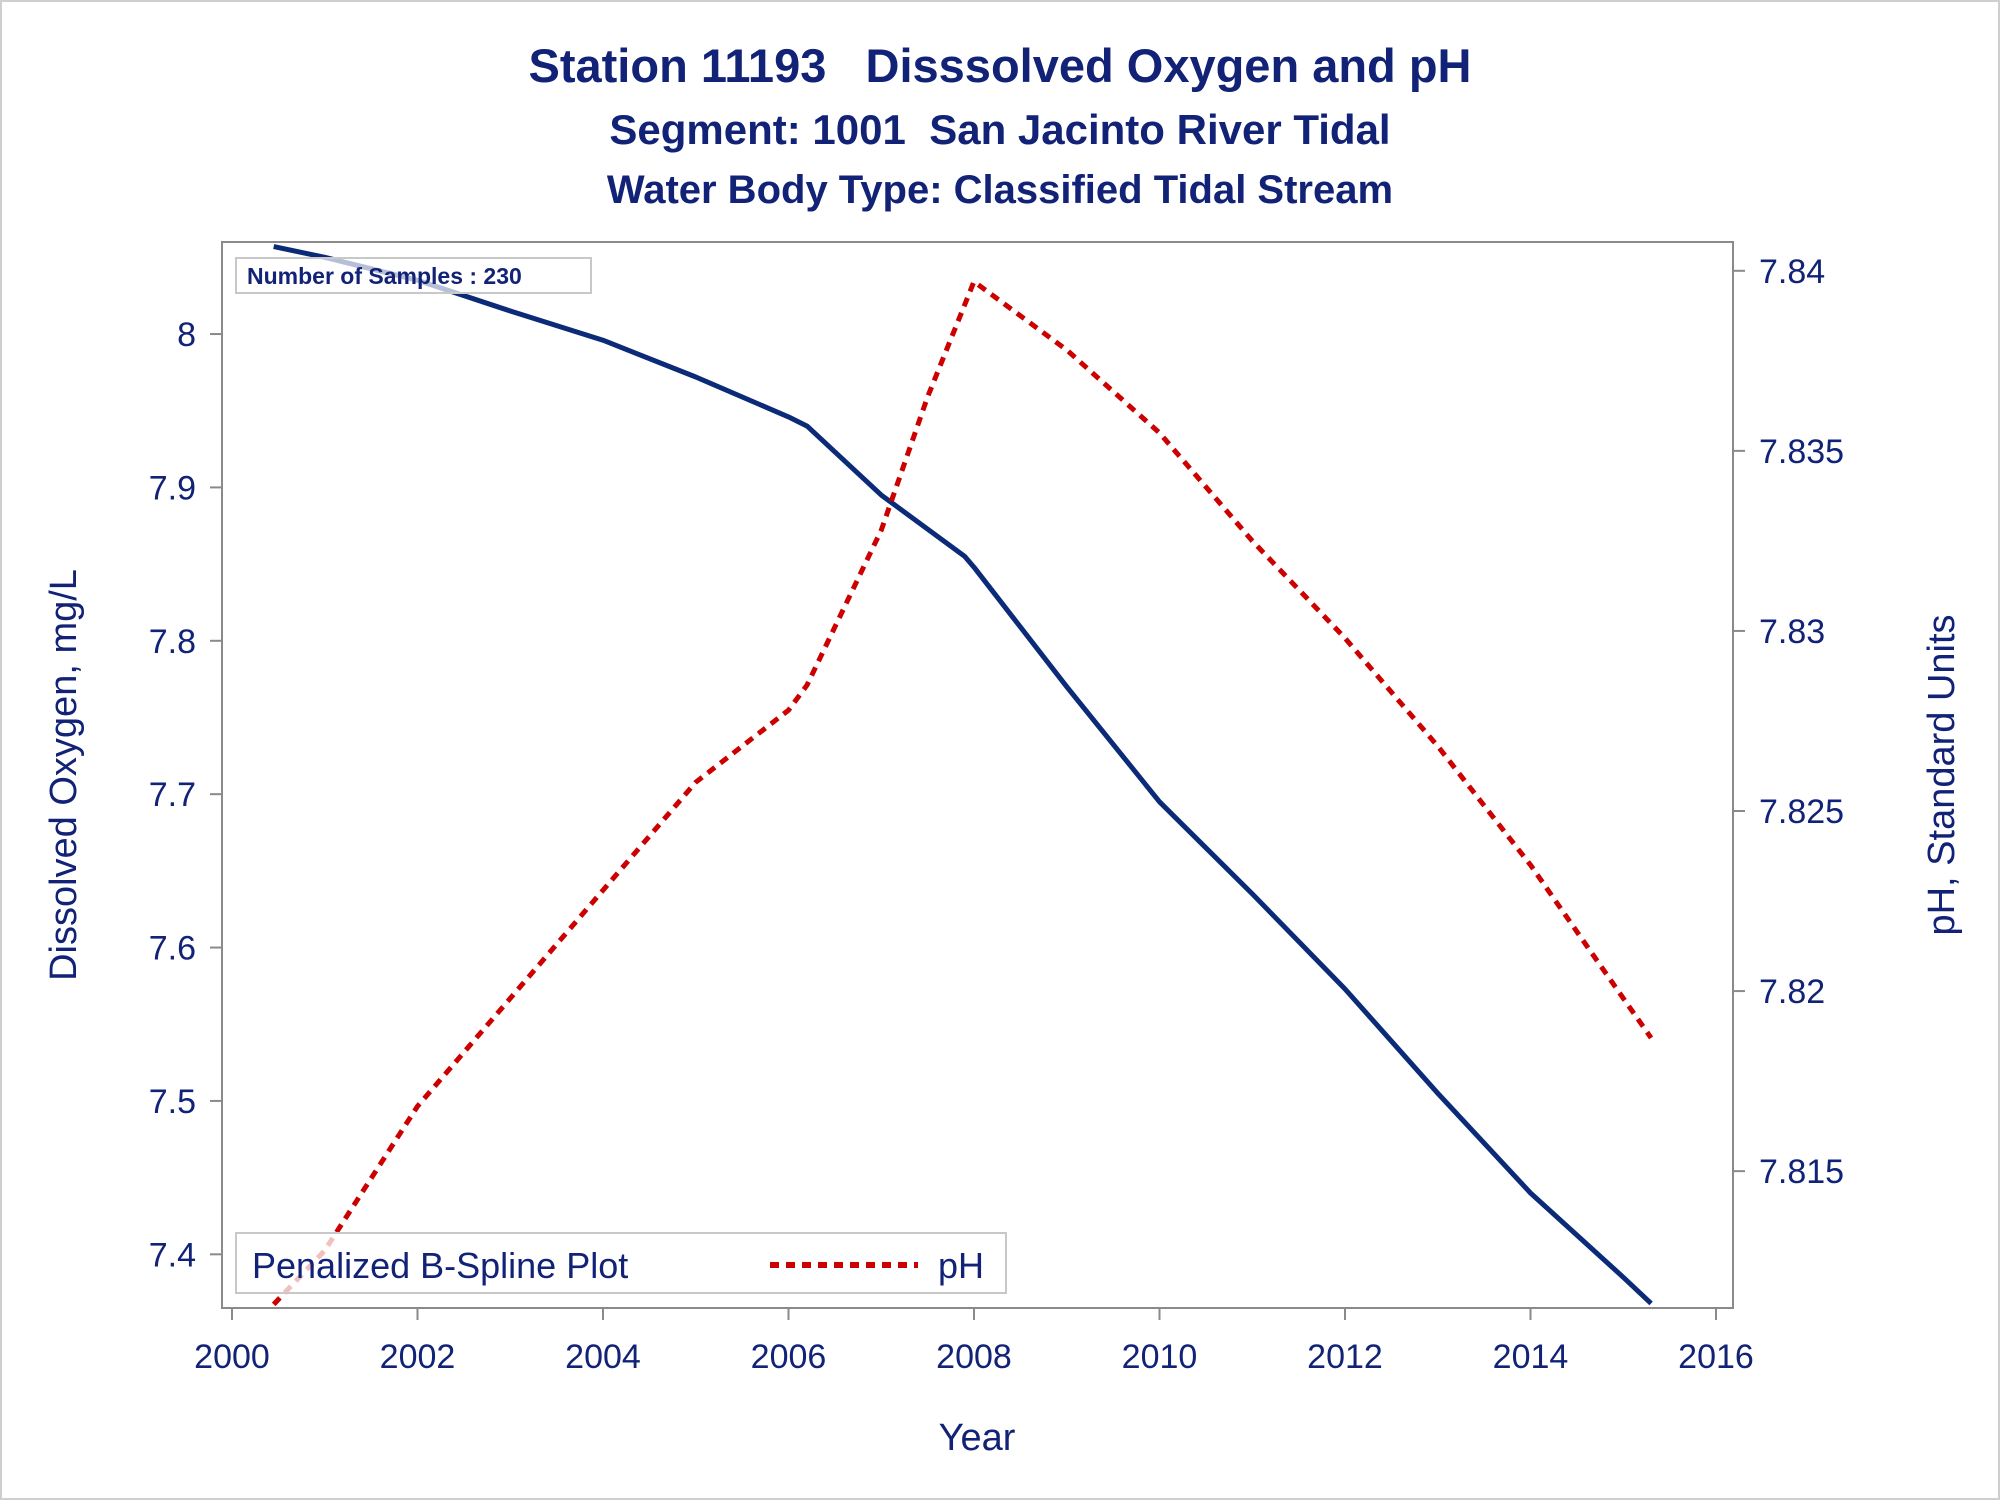 This screenshot has height=1500, width=2000. Describe the element at coordinates (172, 642) in the screenshot. I see `y-tick-label: 7.8` at that location.